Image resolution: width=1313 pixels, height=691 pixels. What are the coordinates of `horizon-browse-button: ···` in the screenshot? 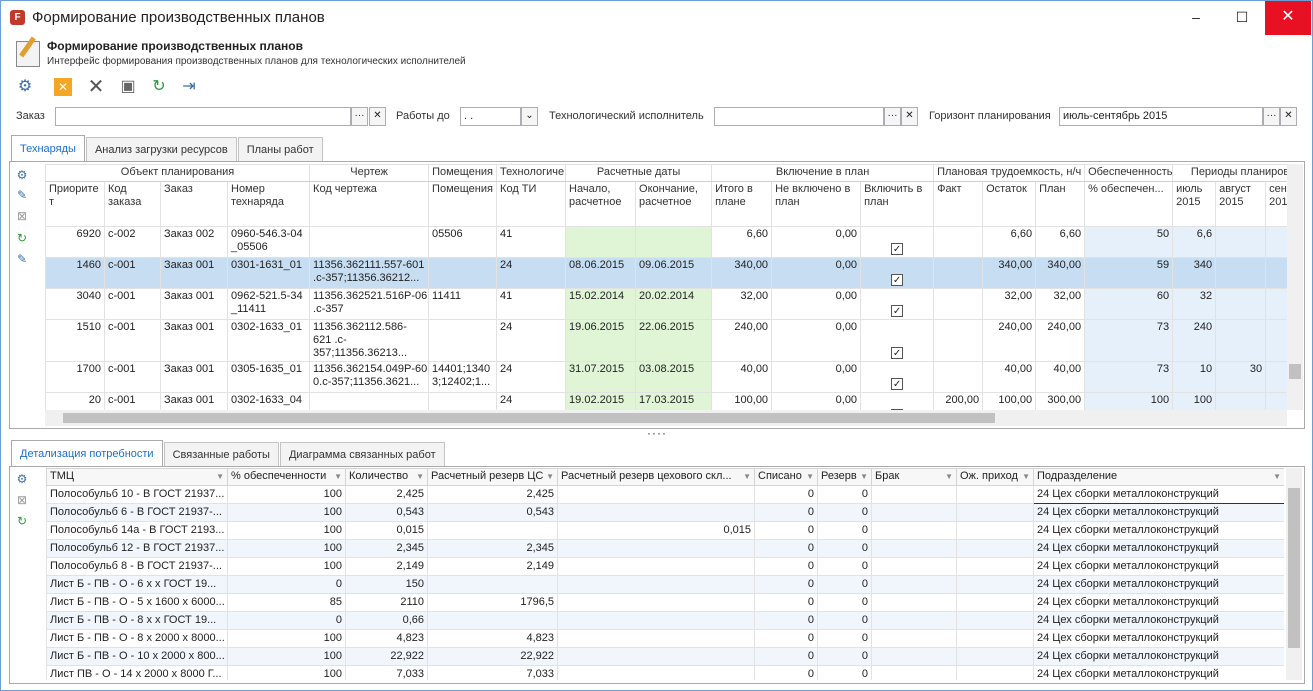 It's located at (1271, 116).